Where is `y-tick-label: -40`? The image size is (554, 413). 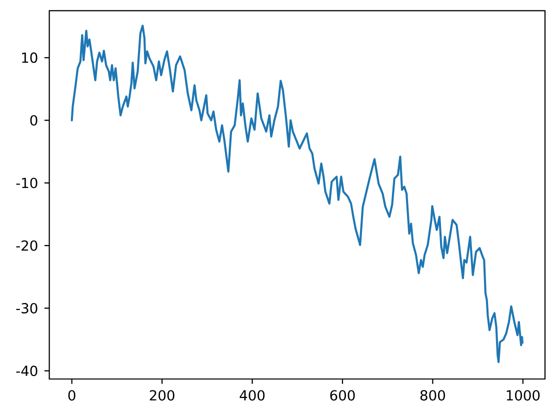
y-tick-label: -40 is located at coordinates (27, 371).